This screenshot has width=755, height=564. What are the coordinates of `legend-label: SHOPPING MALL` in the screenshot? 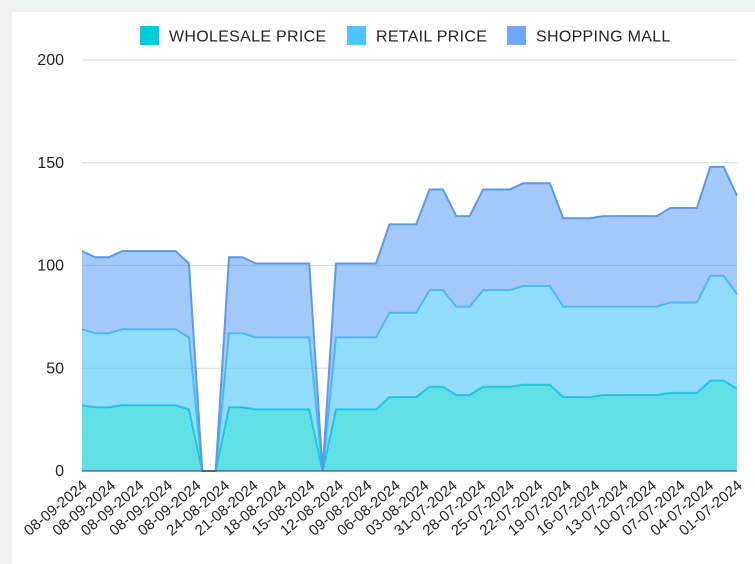 It's located at (603, 37).